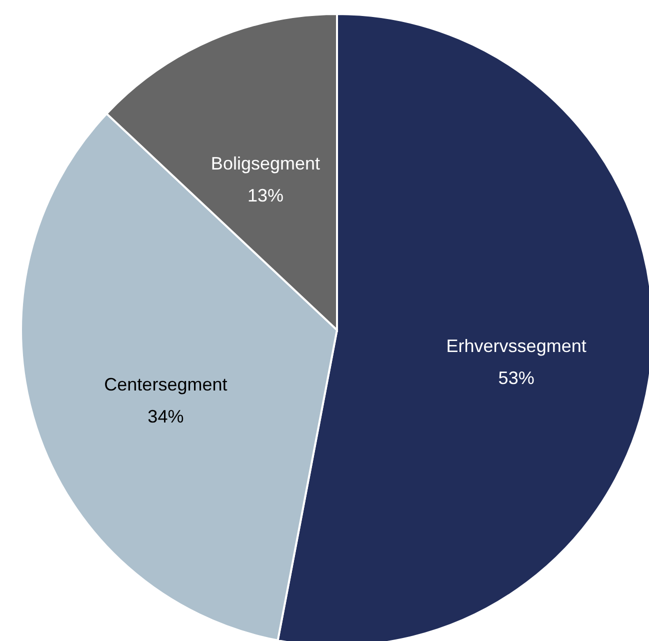  Describe the element at coordinates (516, 378) in the screenshot. I see `data-label: 53%` at that location.